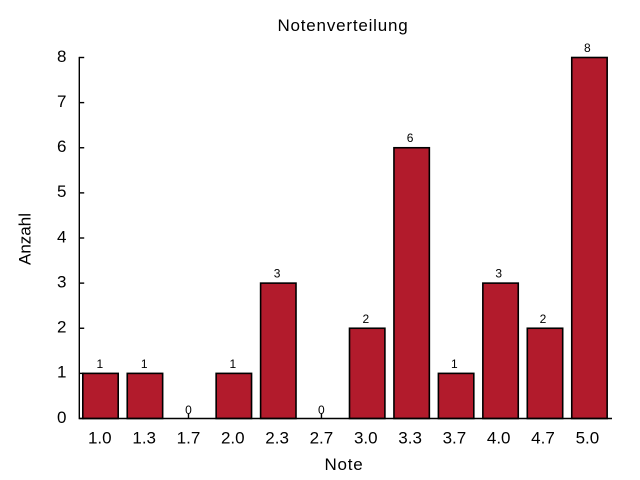 This screenshot has width=640, height=480. What do you see at coordinates (25, 239) in the screenshot?
I see `svg-text: Anzahl` at bounding box center [25, 239].